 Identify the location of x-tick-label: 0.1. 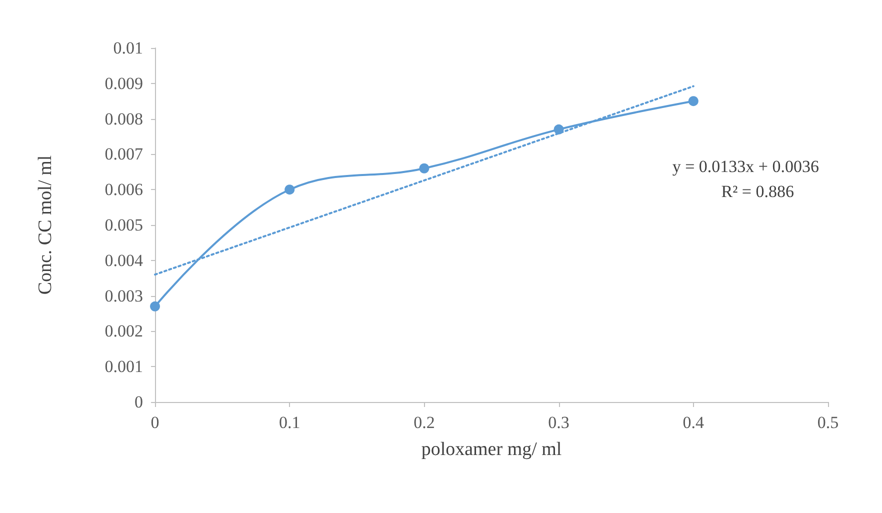
(289, 422).